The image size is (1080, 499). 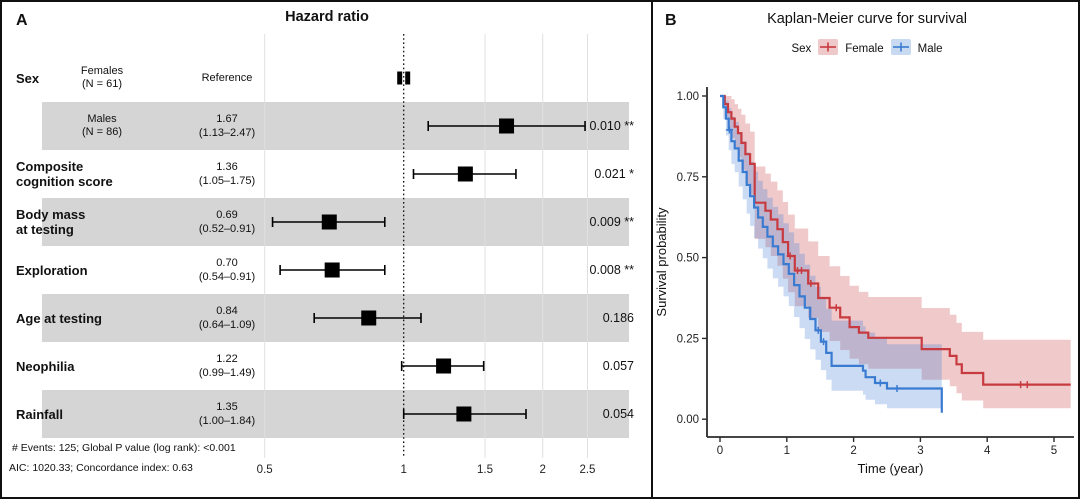 What do you see at coordinates (227, 318) in the screenshot?
I see `forest-estimate-label: 0.84 (0.64–1.09)` at bounding box center [227, 318].